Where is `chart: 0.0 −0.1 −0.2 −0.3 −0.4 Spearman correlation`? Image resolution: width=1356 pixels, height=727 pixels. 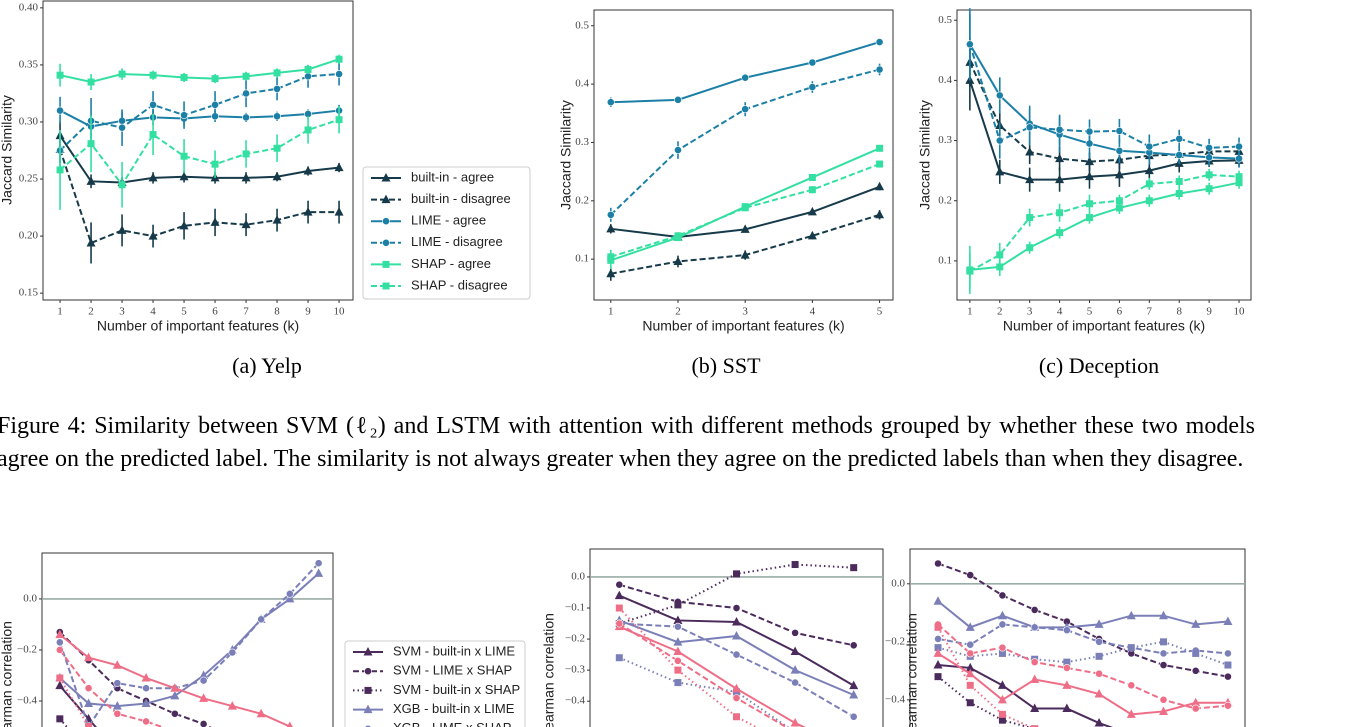 chart: 0.0 −0.1 −0.2 −0.3 −0.4 Spearman correlation is located at coordinates (712, 637).